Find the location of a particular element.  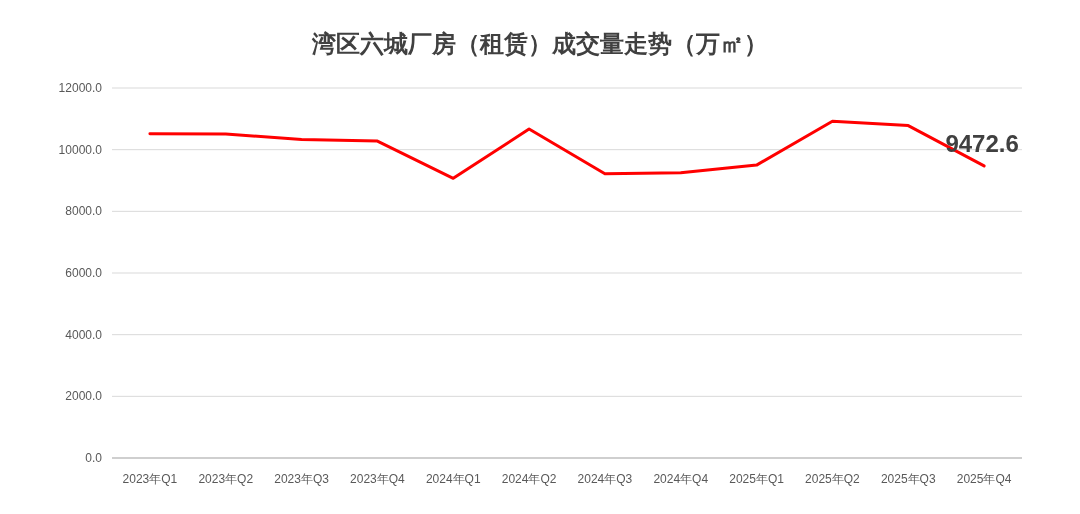

x-tick-label: 2023年Q4 is located at coordinates (378, 479).